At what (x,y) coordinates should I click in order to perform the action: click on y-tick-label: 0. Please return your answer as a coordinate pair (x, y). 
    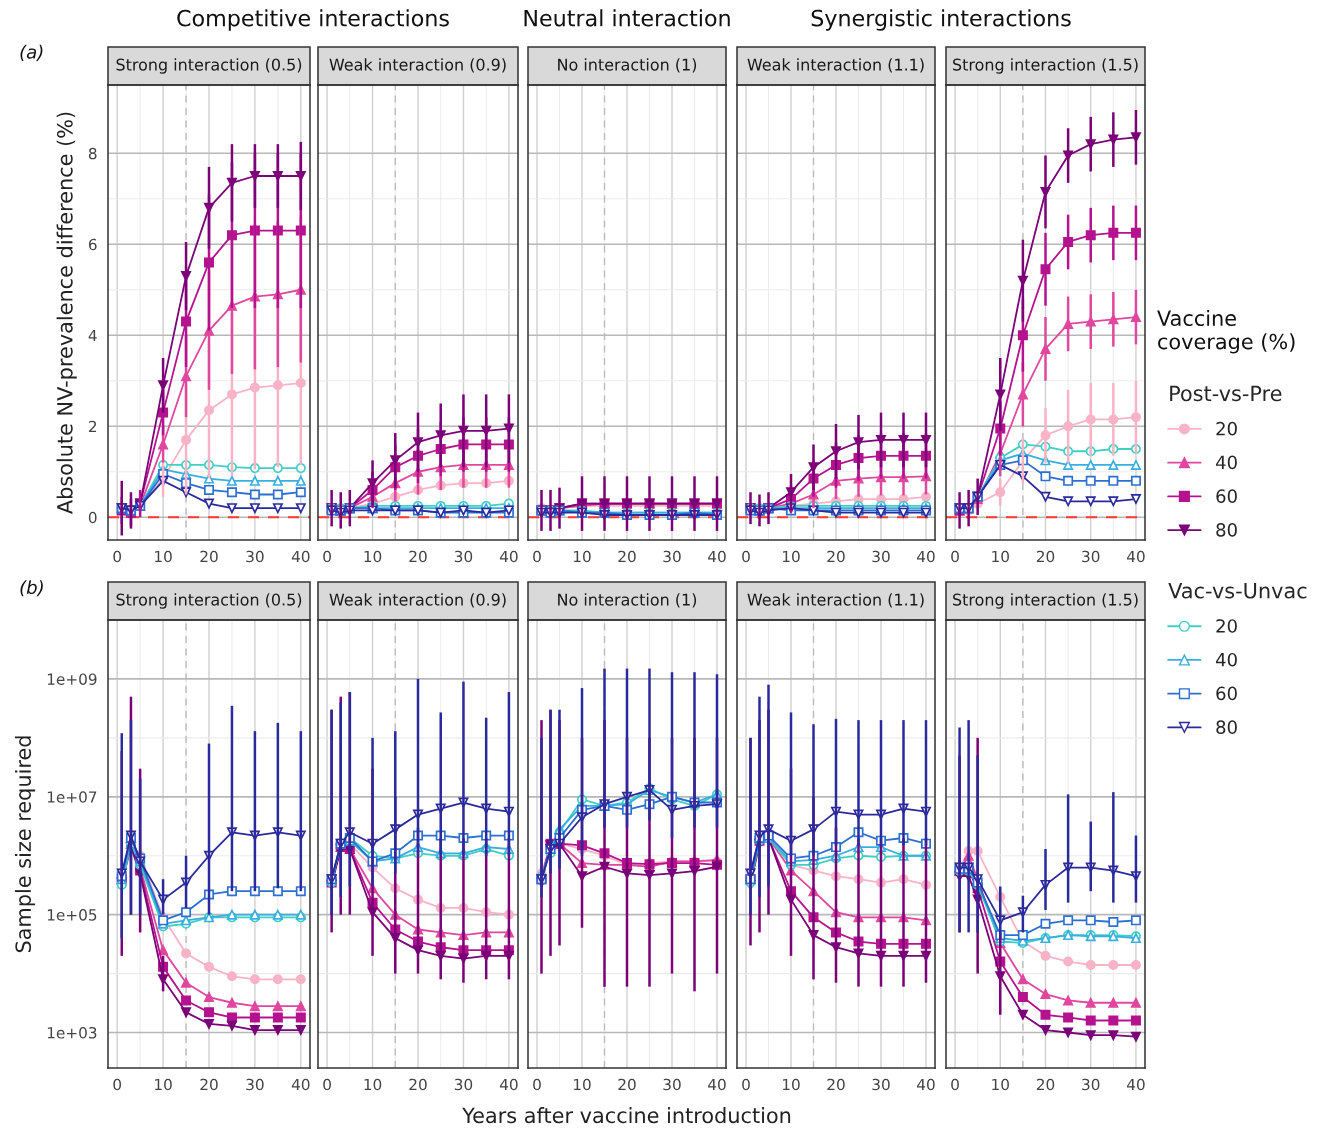
    Looking at the image, I should click on (92, 517).